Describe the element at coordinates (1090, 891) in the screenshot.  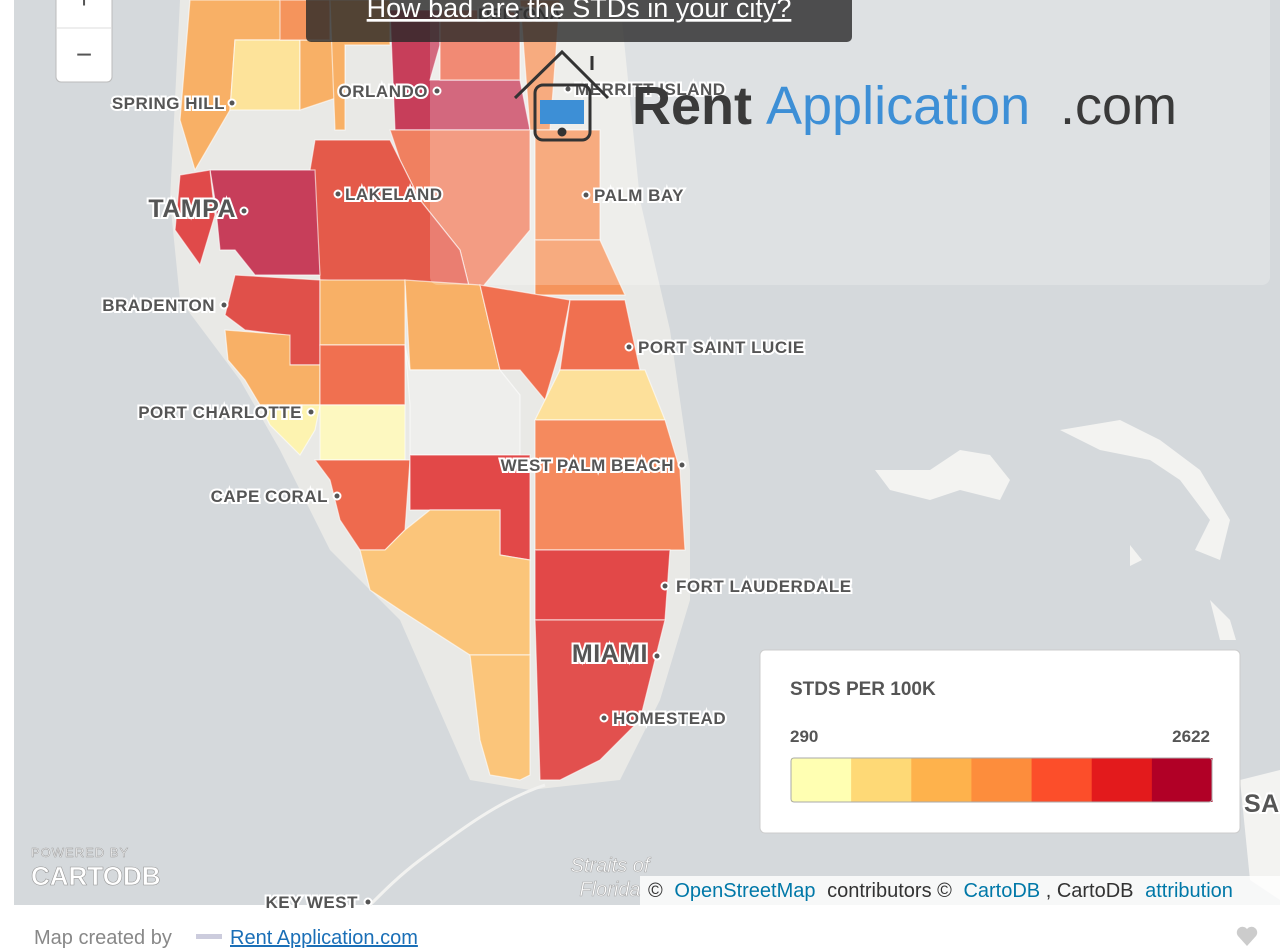
I see `attr-text: , CartoDB` at that location.